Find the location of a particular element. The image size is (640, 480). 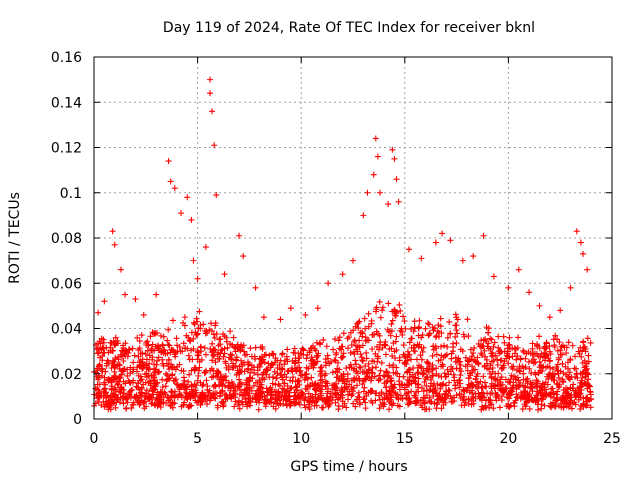

y-tick-label: 0.12 is located at coordinates (66, 149).